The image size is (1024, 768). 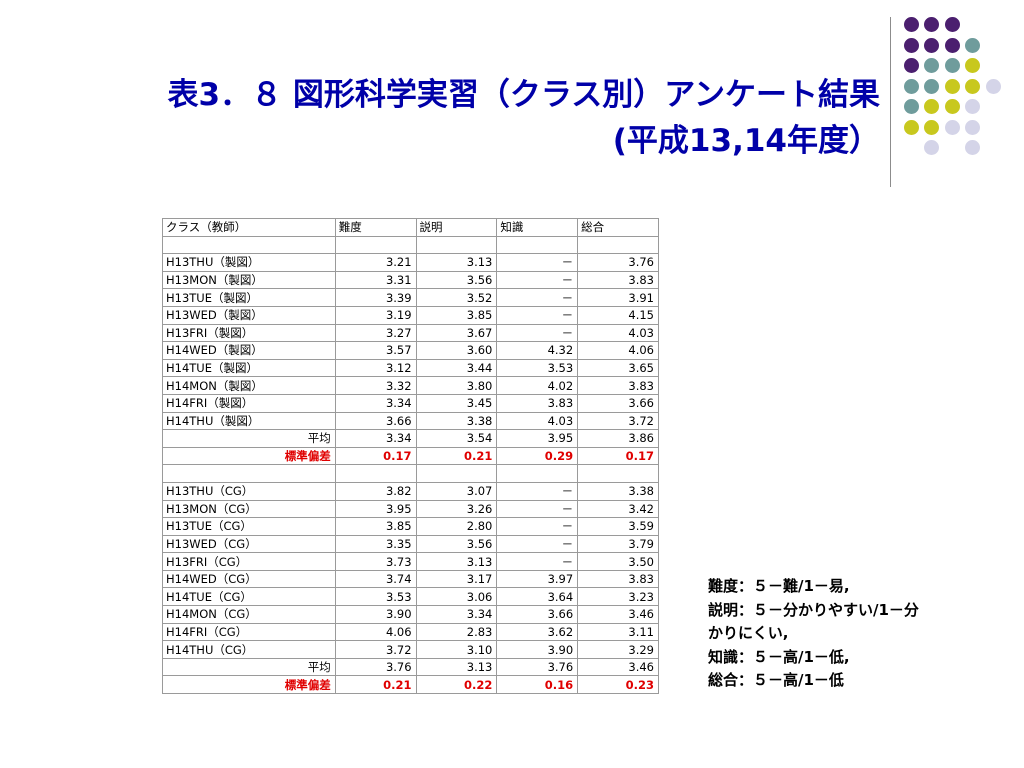 What do you see at coordinates (890, 102) in the screenshot?
I see `title-divider-line` at bounding box center [890, 102].